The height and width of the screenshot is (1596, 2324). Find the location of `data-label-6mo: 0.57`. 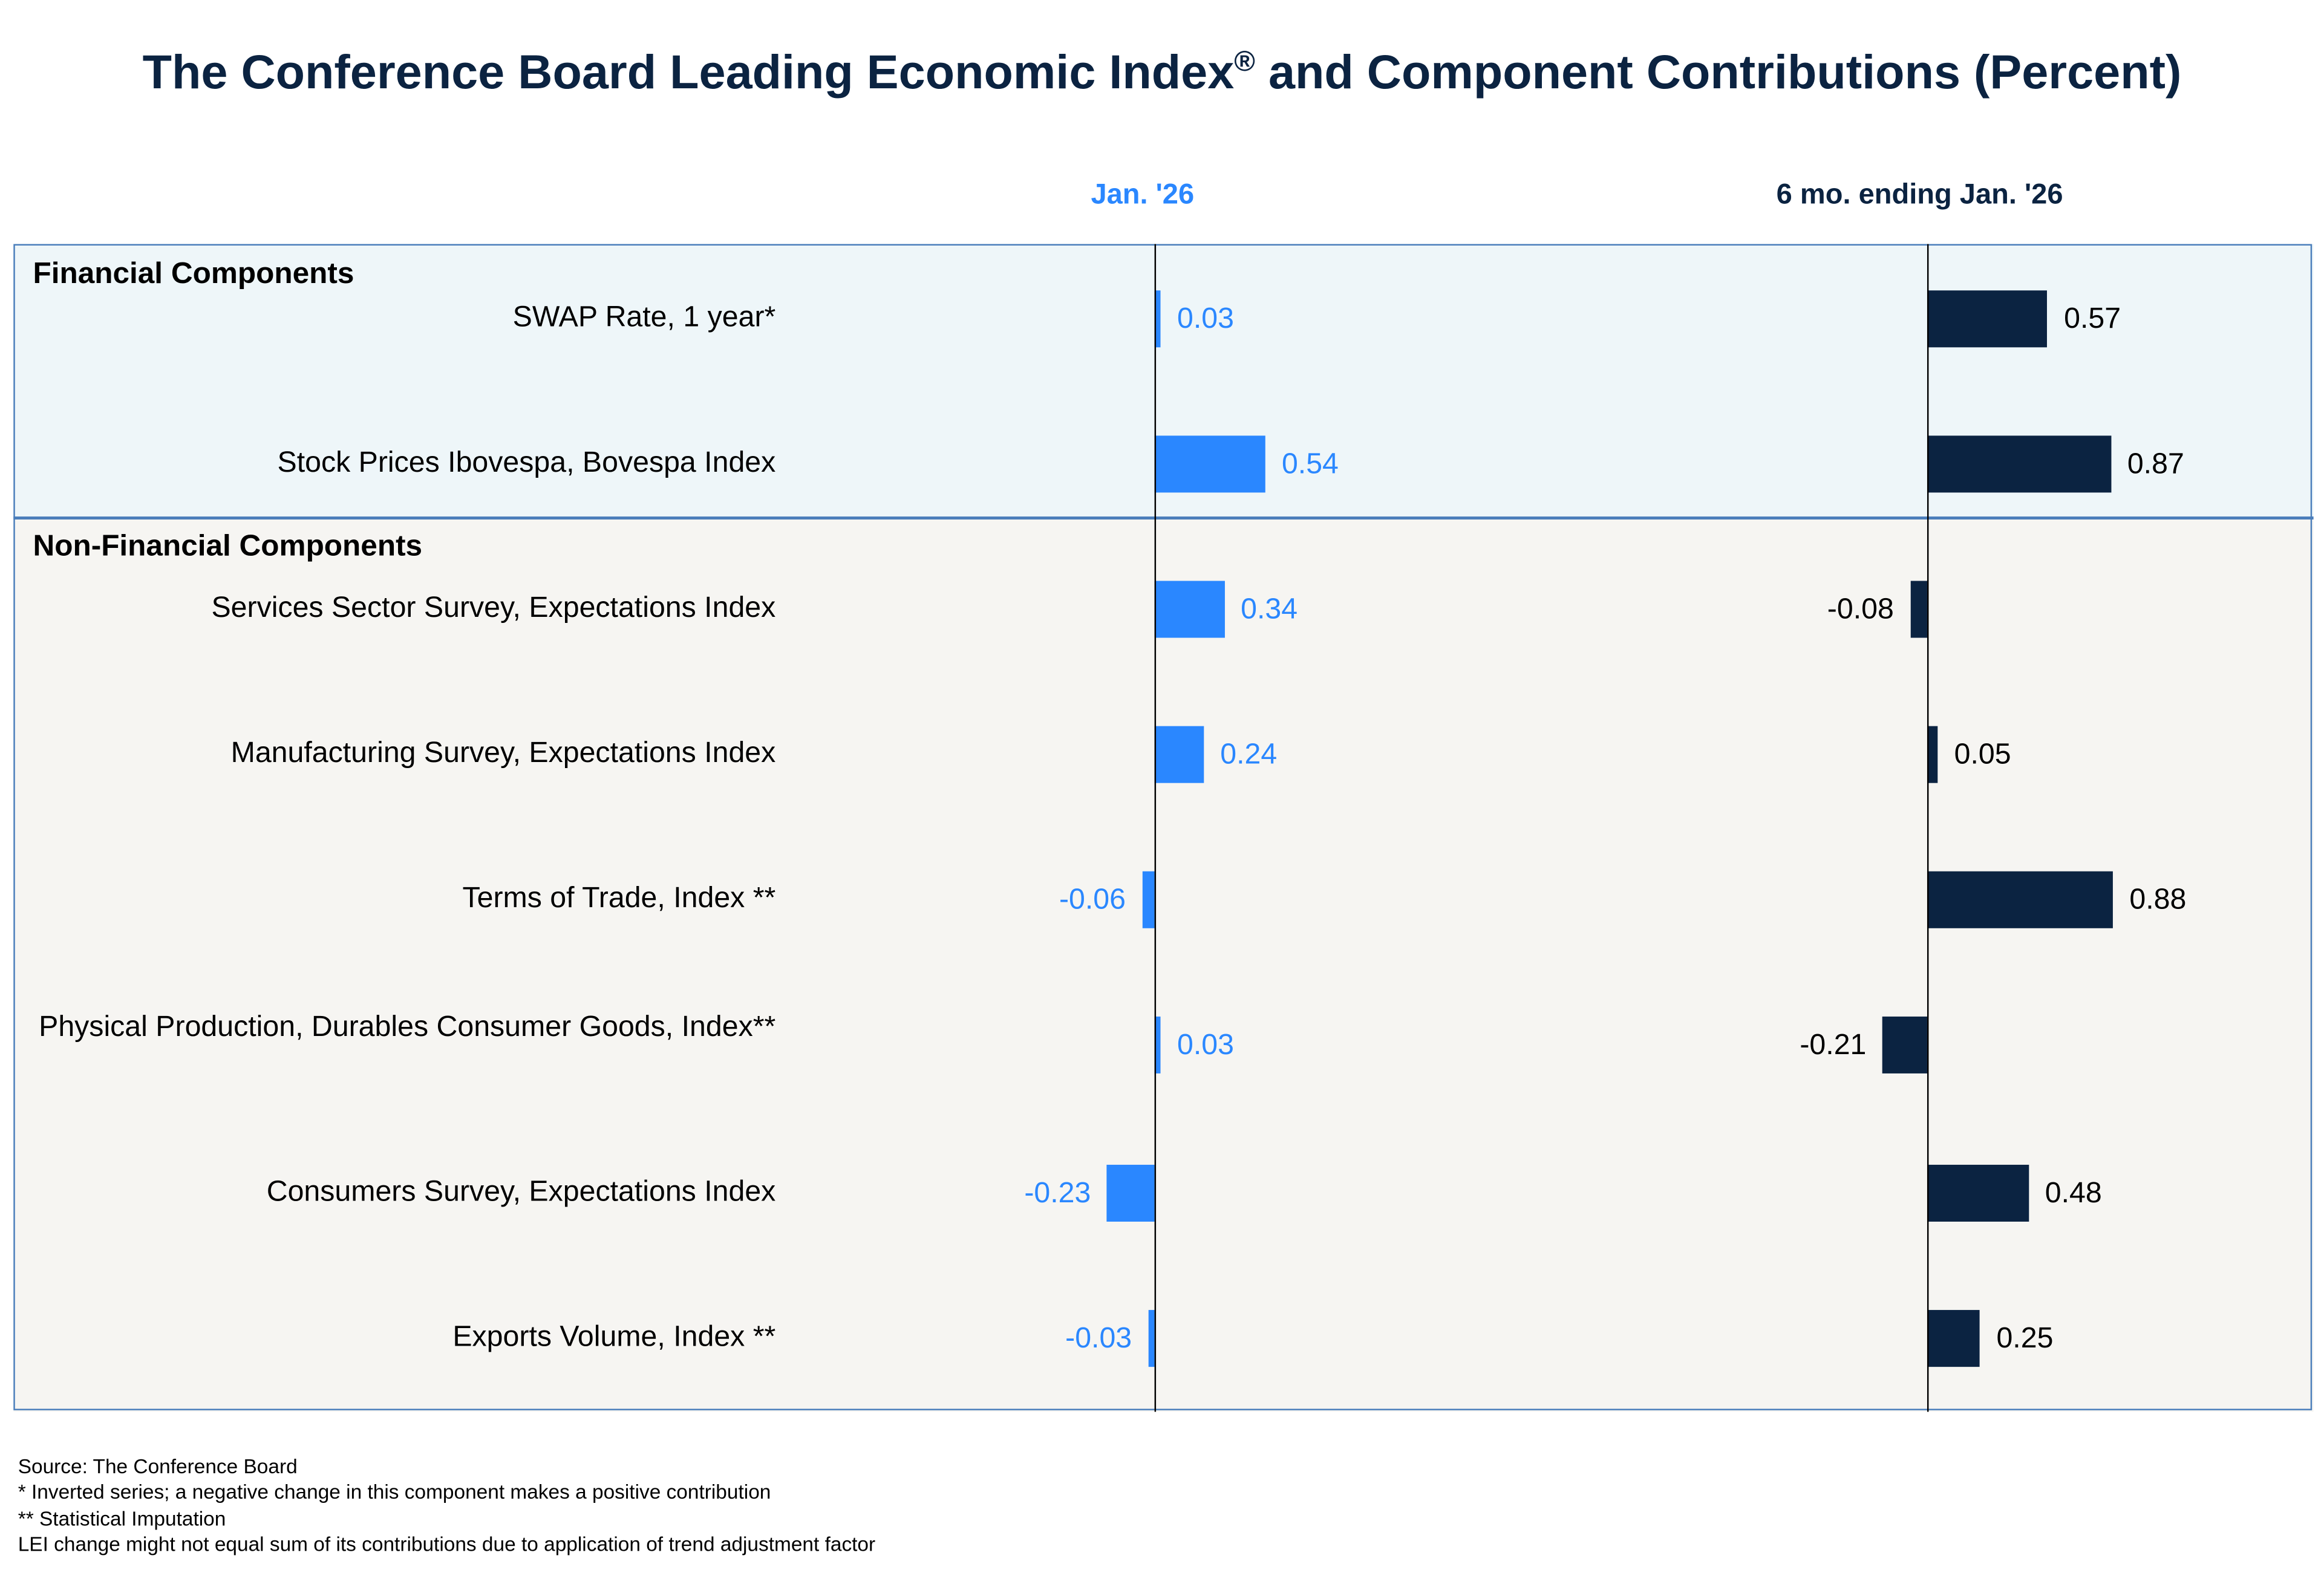

data-label-6mo: 0.57 is located at coordinates (2092, 319).